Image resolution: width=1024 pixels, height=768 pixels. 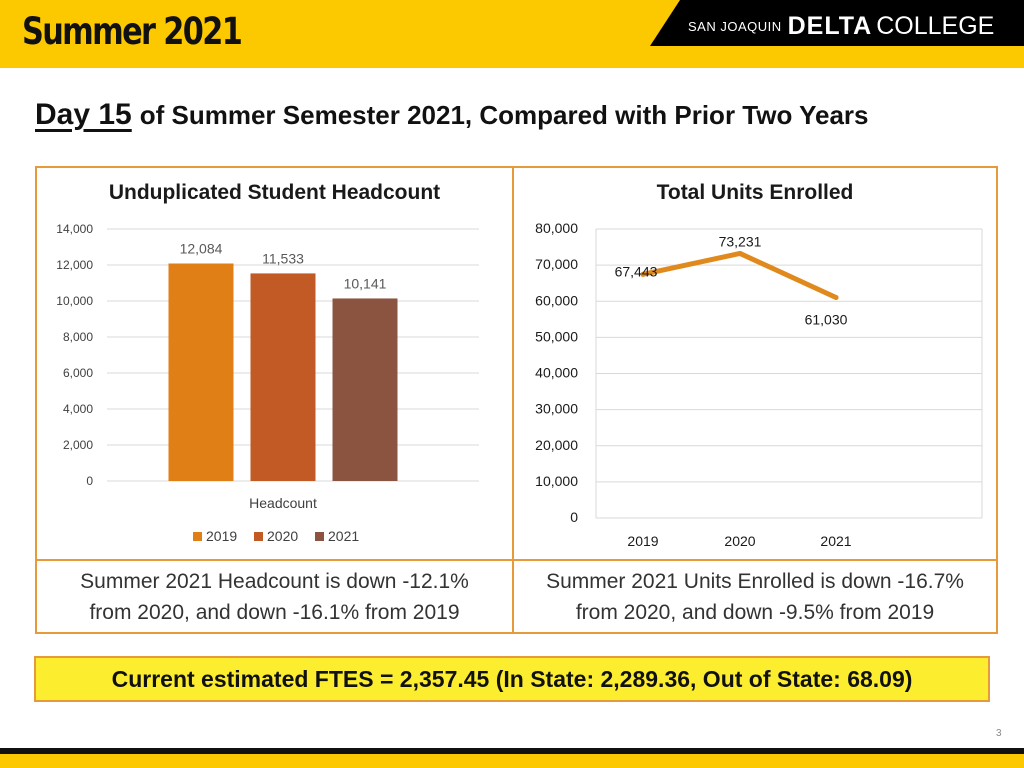 I want to click on headcount-summary-panel, so click(x=274, y=596).